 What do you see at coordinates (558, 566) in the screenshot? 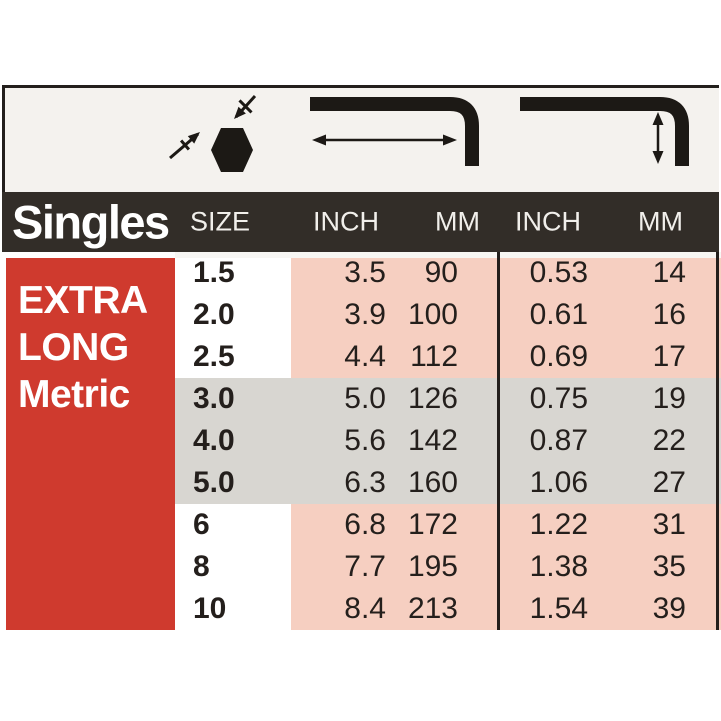
I see `short-inch-cell: 1.38` at bounding box center [558, 566].